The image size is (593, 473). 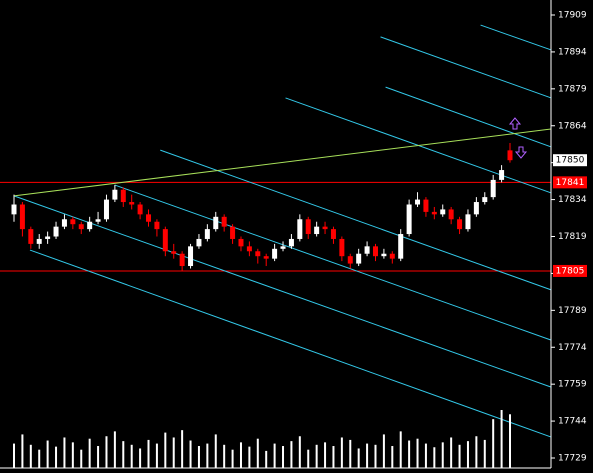 What do you see at coordinates (572, 348) in the screenshot?
I see `y-tick-label: 17774` at bounding box center [572, 348].